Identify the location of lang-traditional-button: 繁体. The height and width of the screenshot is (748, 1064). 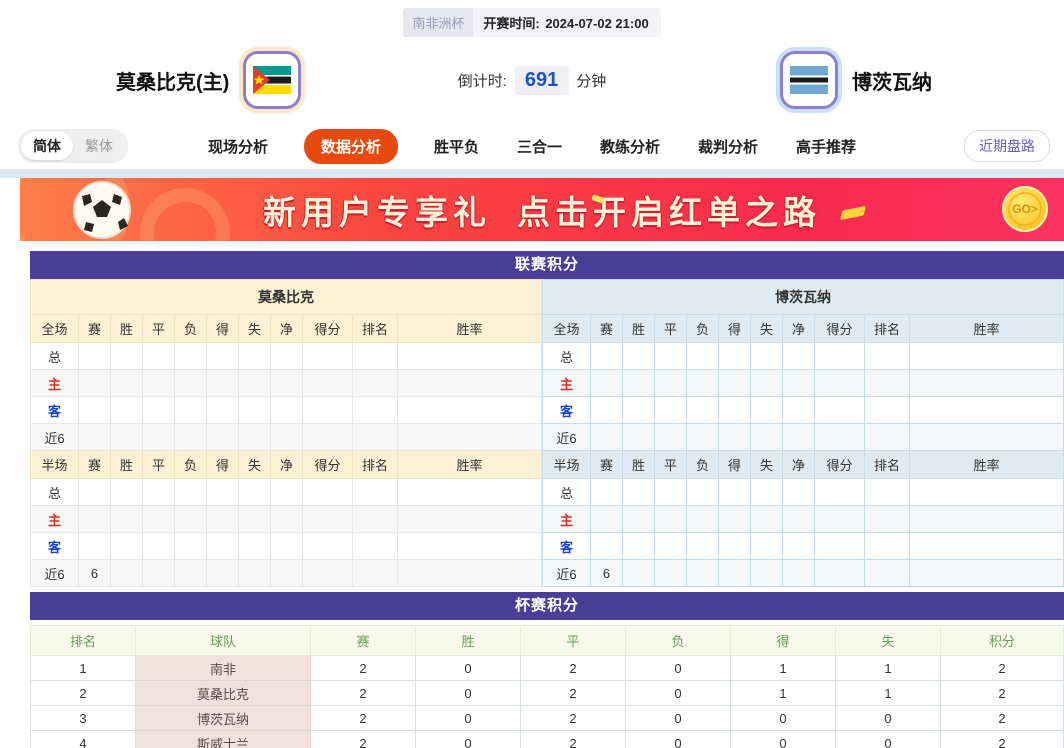
(99, 146).